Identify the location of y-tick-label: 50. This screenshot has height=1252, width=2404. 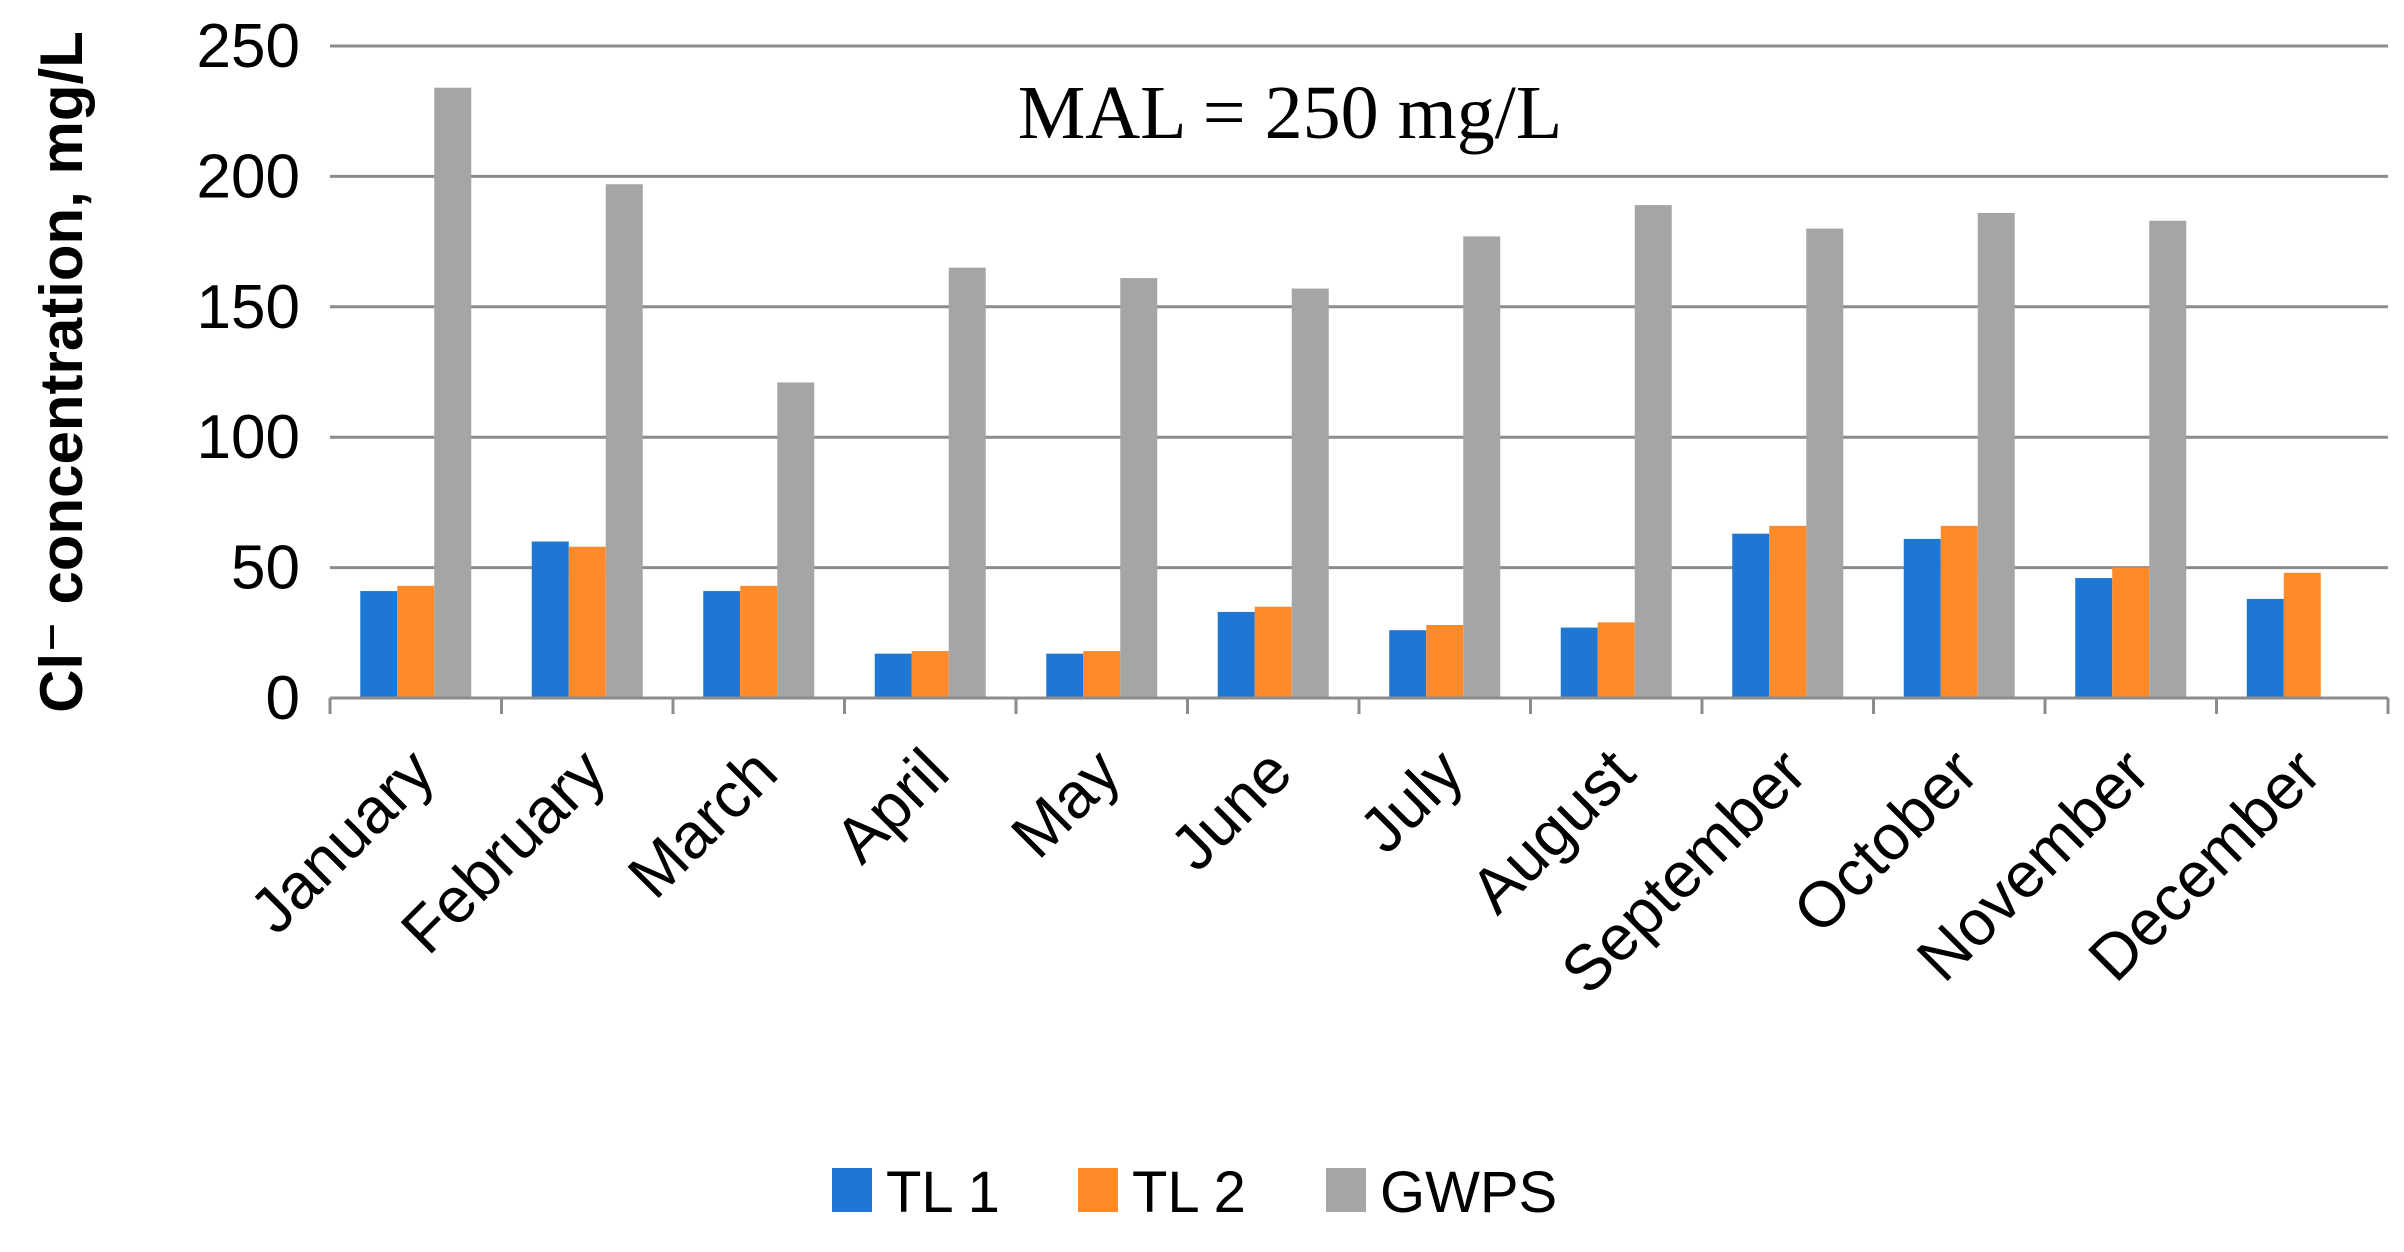
(265, 568).